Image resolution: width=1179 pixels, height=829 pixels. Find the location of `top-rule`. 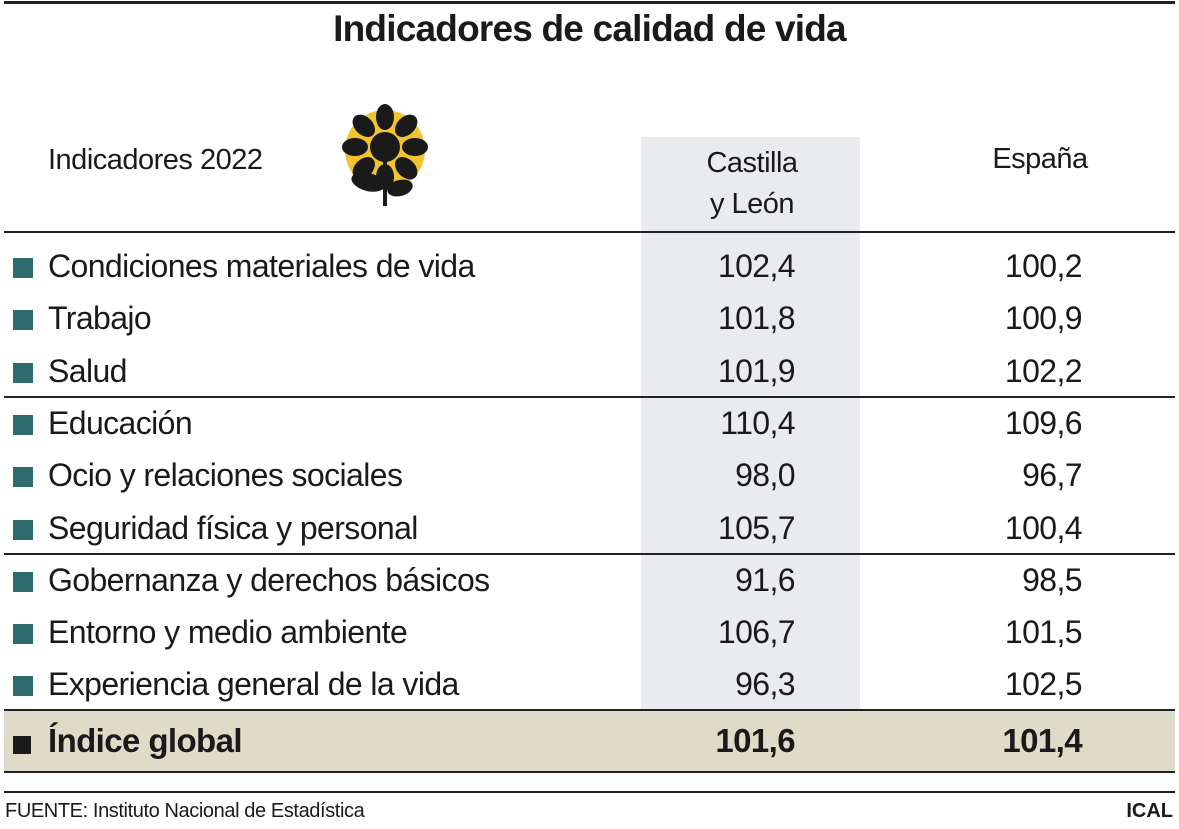

top-rule is located at coordinates (589, 2).